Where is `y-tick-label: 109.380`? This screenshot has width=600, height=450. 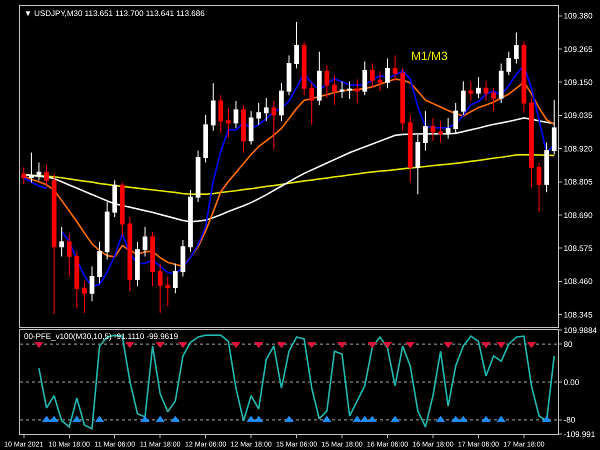
y-tick-label: 109.380 is located at coordinates (579, 16).